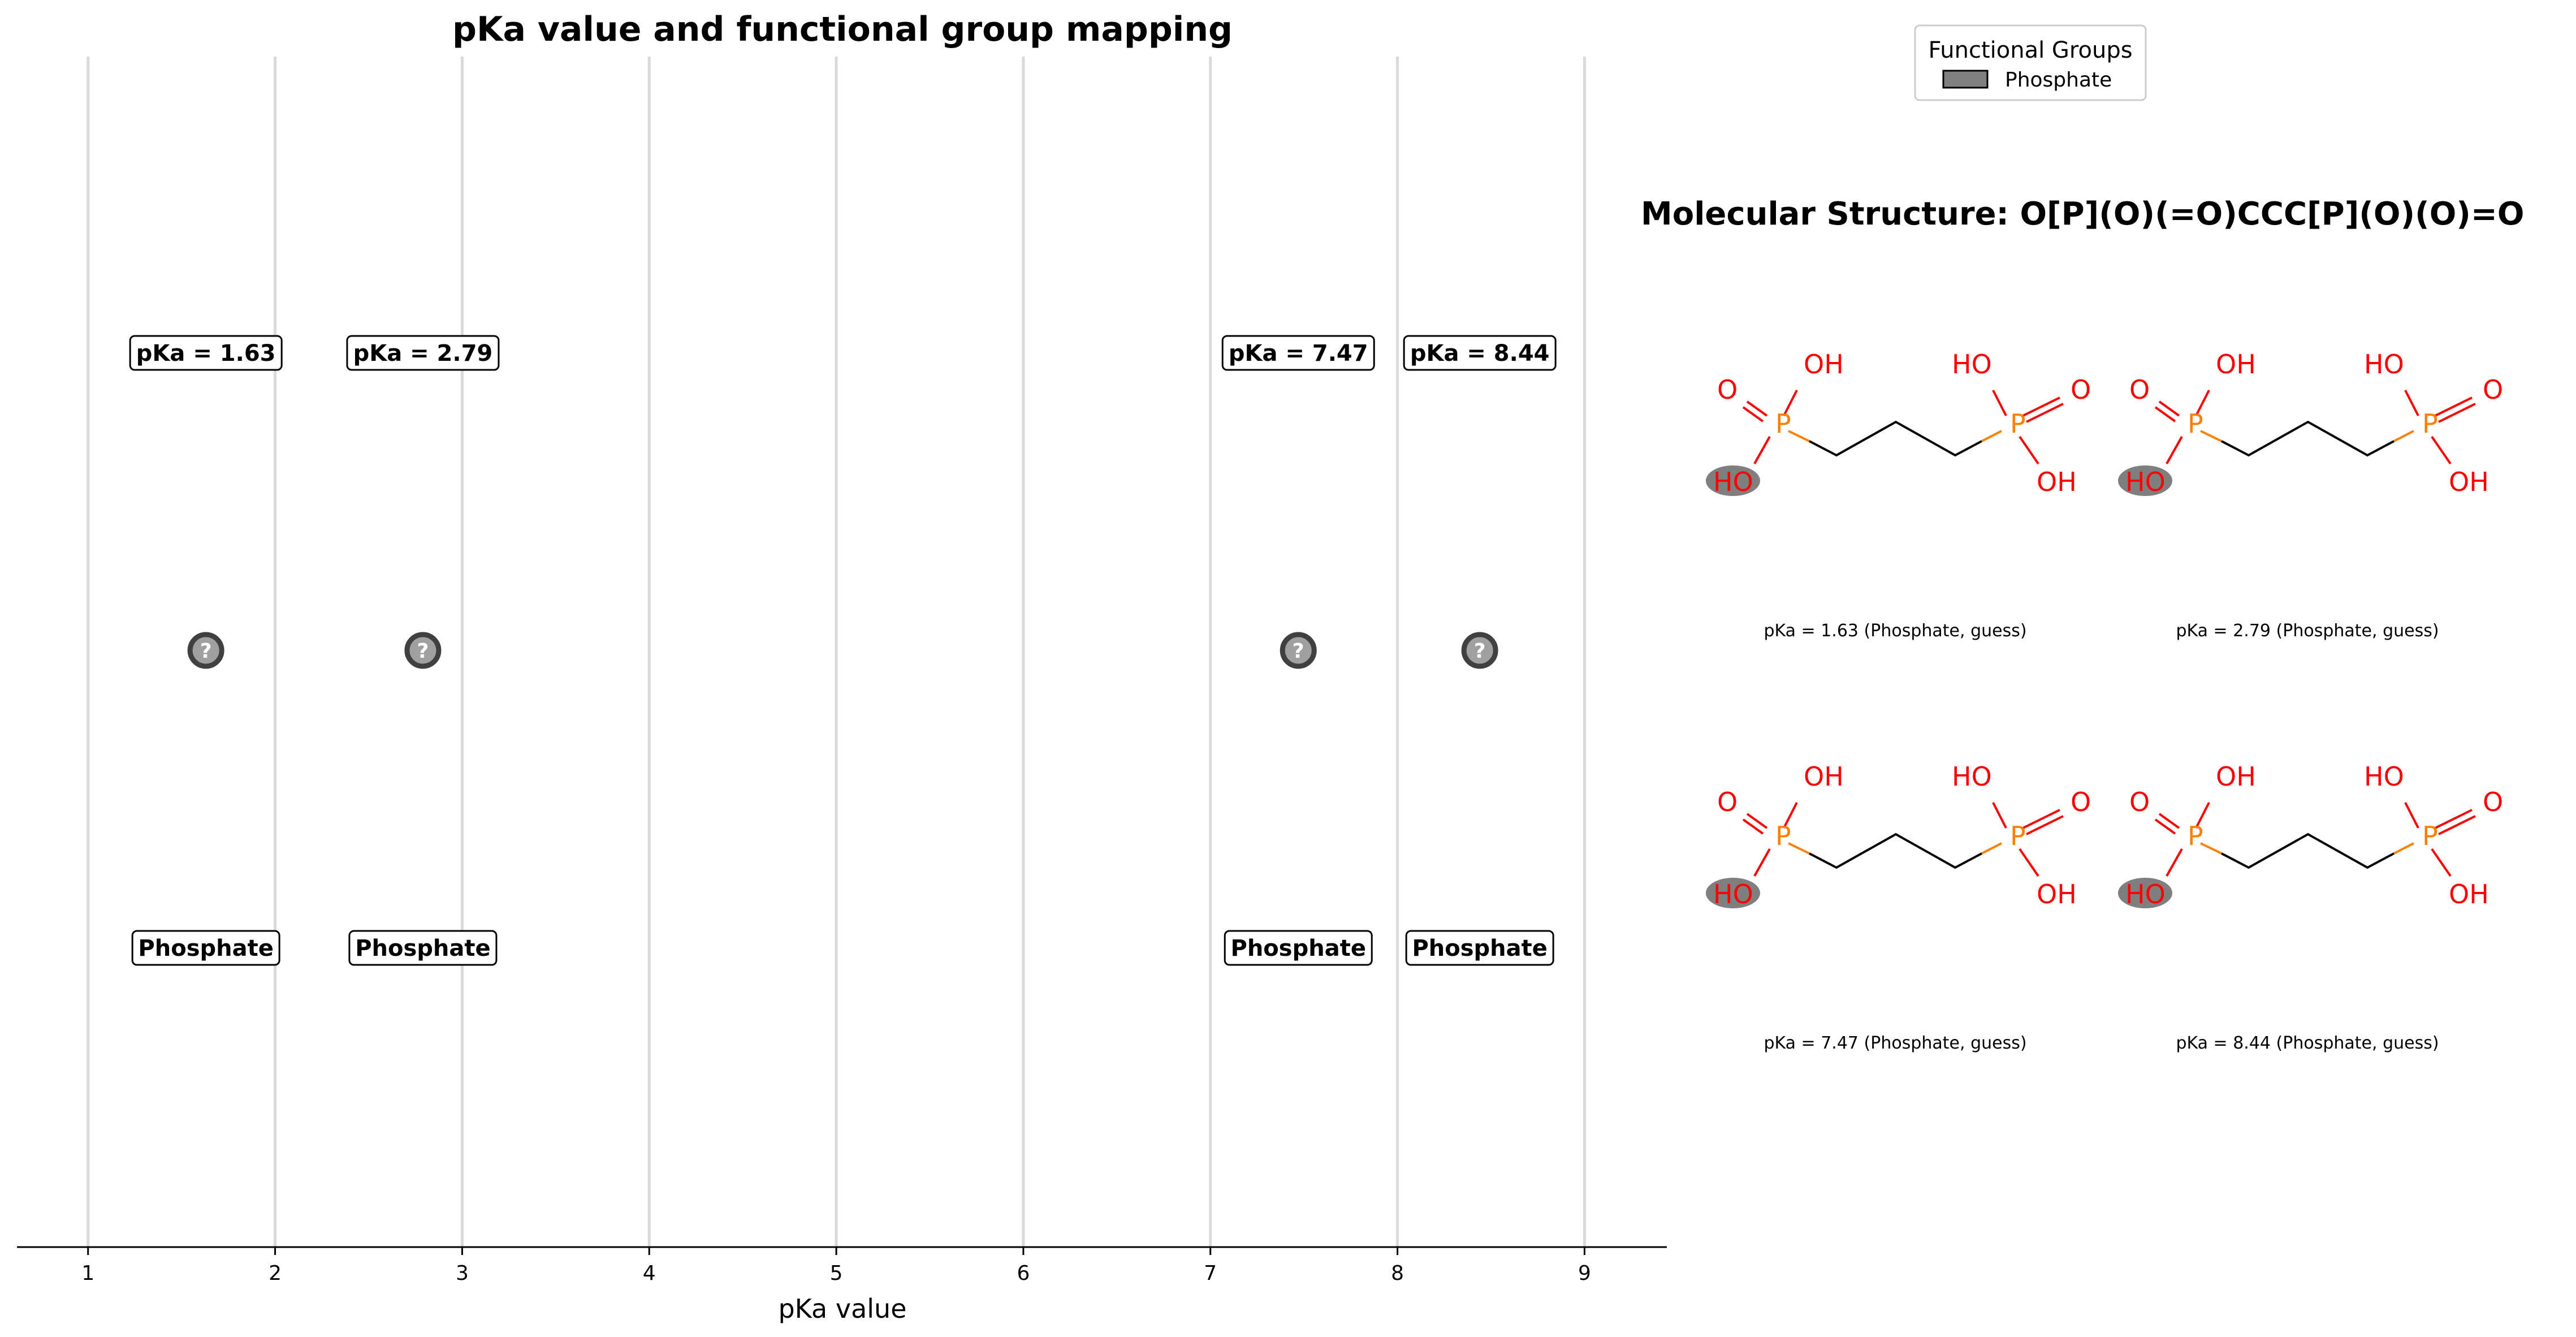 This screenshot has width=2576, height=1337. What do you see at coordinates (2058, 80) in the screenshot?
I see `legend-entry-phosphate: Phosphate` at bounding box center [2058, 80].